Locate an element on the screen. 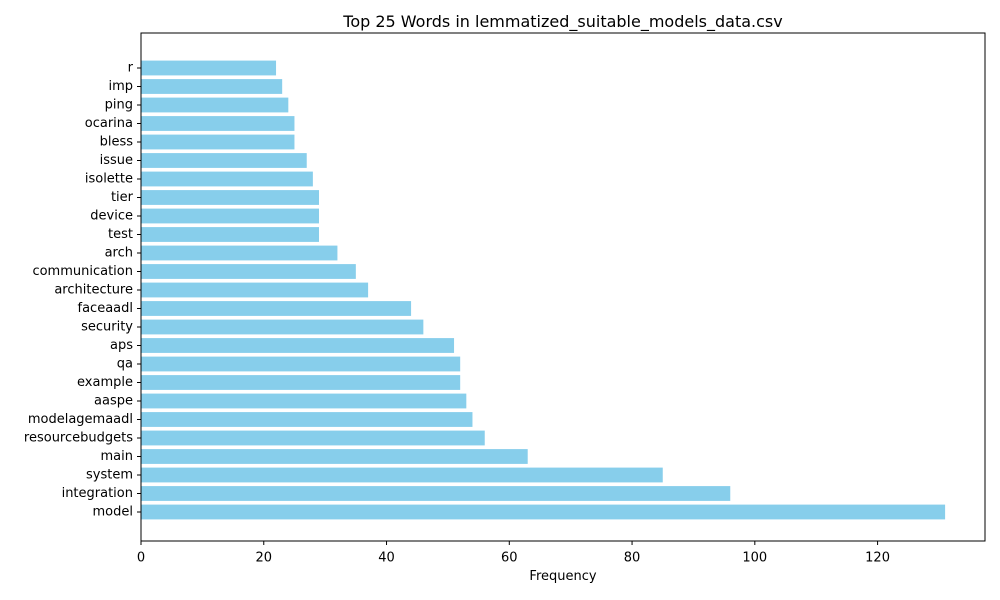 This screenshot has width=1000, height=600. y-tick-label: security is located at coordinates (107, 327).